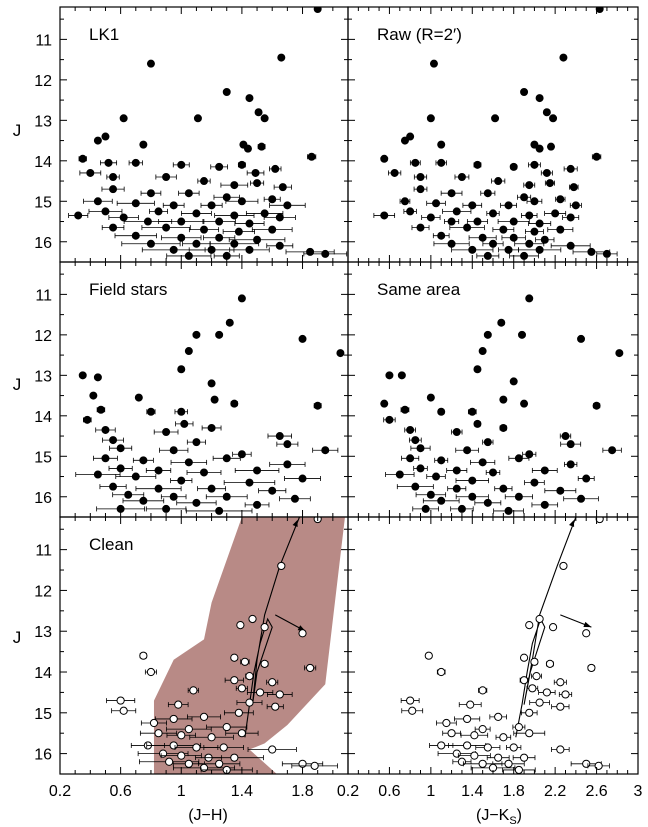 The width and height of the screenshot is (648, 827). Describe the element at coordinates (555, 791) in the screenshot. I see `x-tick-label: 2.2` at that location.